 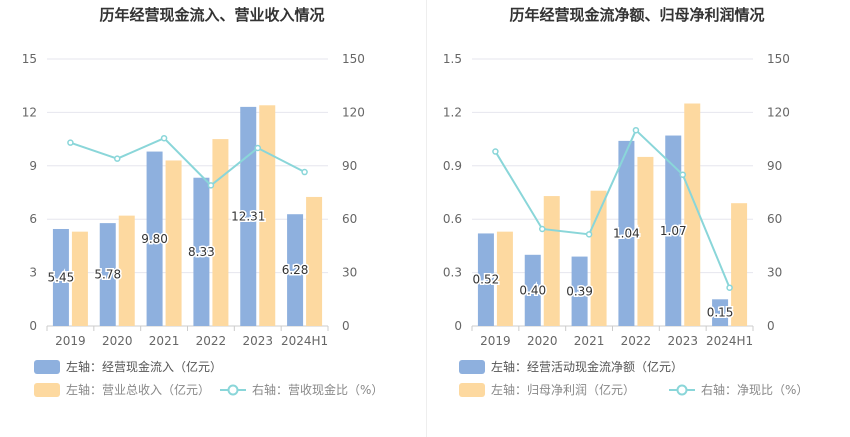 I want to click on data-label-2021: 9.80, so click(x=154, y=239).